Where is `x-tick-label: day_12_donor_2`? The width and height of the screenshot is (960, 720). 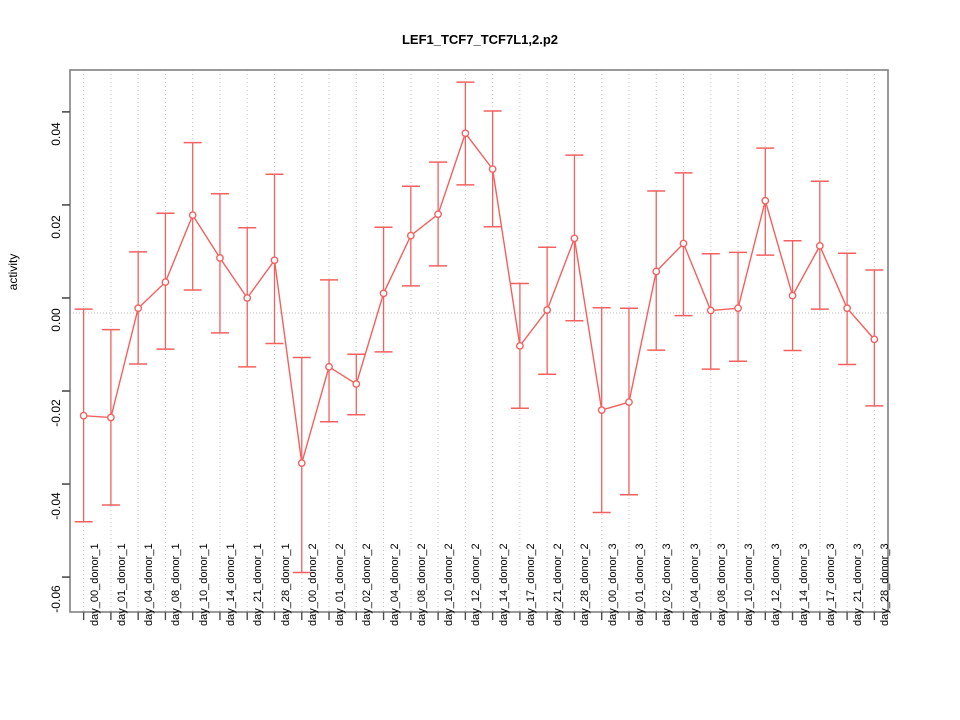
x-tick-label: day_12_donor_2 is located at coordinates (476, 584).